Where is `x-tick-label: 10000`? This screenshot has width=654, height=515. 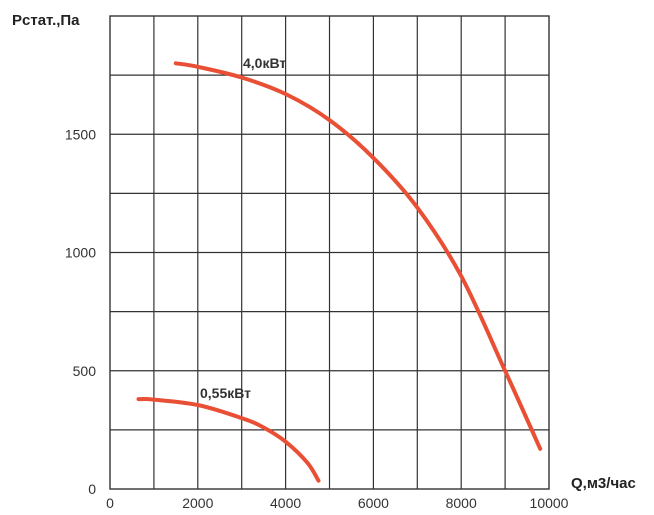
x-tick-label: 10000 is located at coordinates (549, 503).